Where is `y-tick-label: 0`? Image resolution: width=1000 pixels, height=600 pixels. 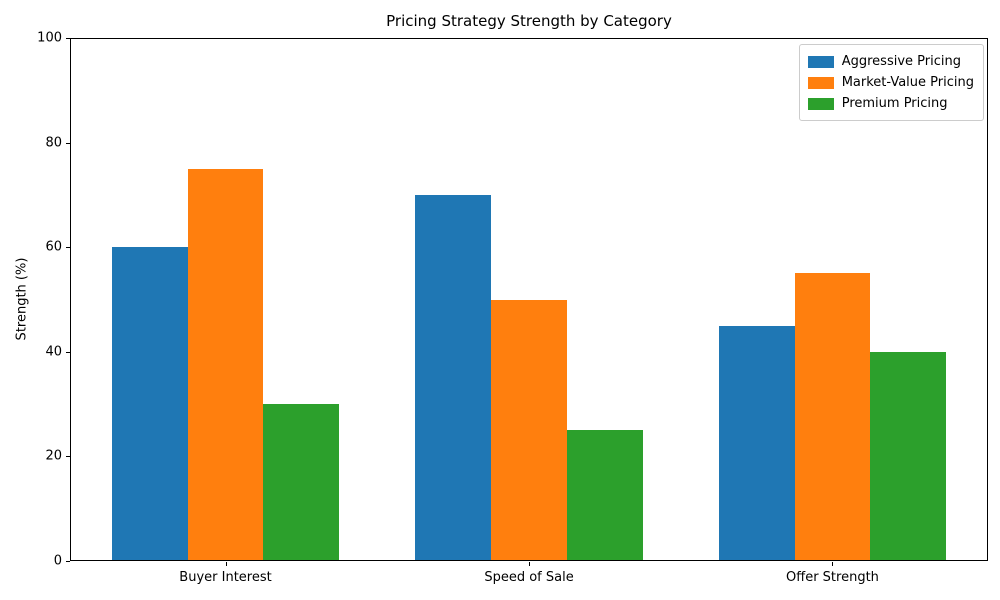 y-tick-label: 0 is located at coordinates (57, 561).